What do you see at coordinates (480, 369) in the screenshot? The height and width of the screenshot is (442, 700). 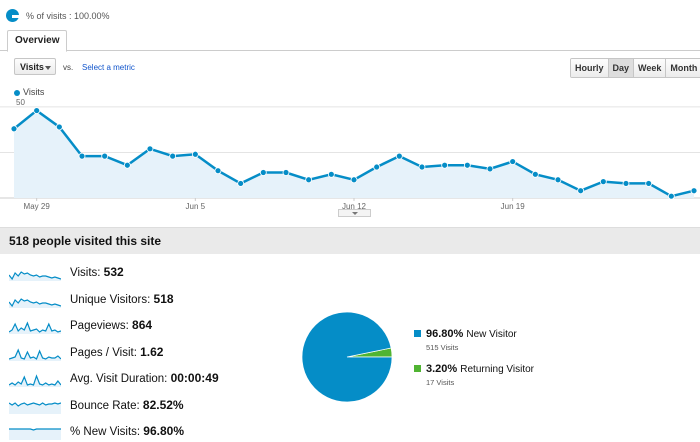 I see `returning-visitor-label: 3.20% Returning Visitor` at bounding box center [480, 369].